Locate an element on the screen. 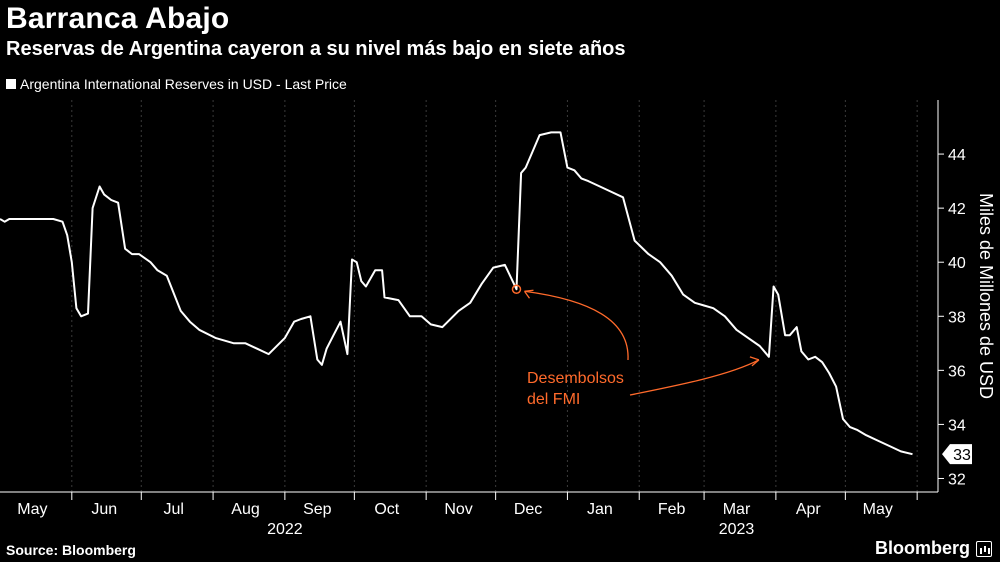 The image size is (1000, 562). last-value-label: 33 is located at coordinates (962, 455).